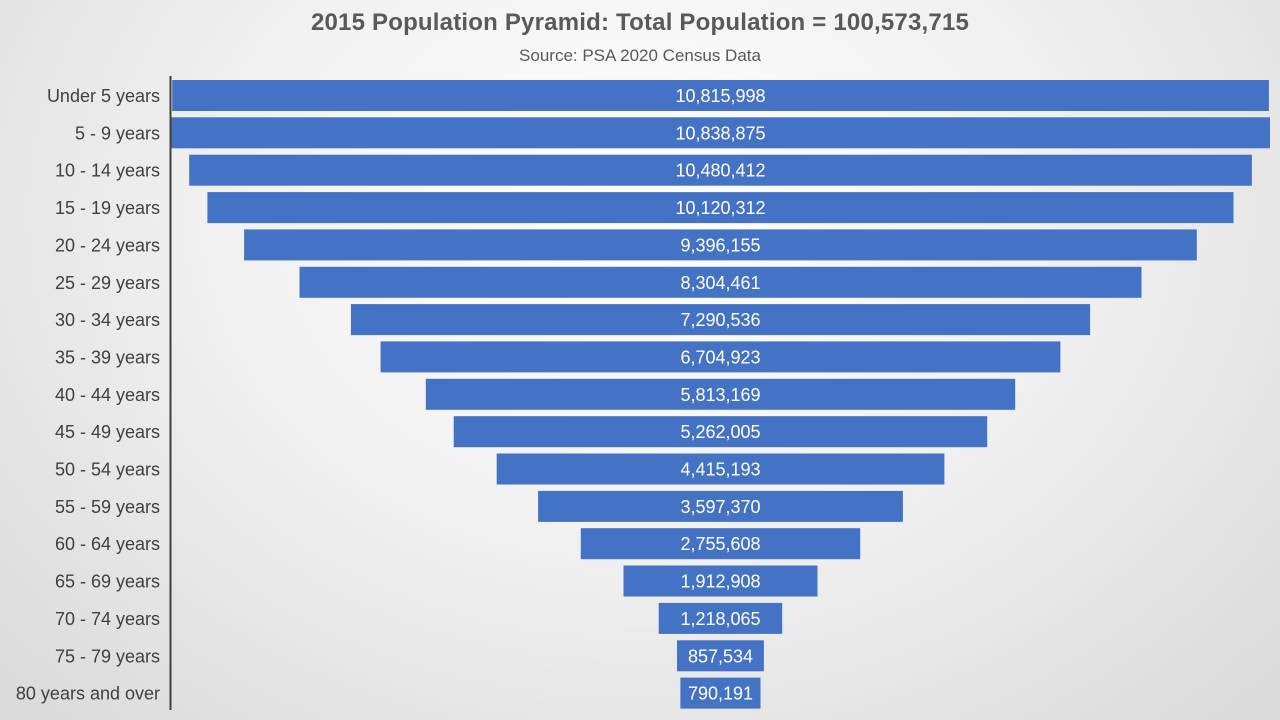  I want to click on bar-value-label: 6,704,923, so click(720, 357).